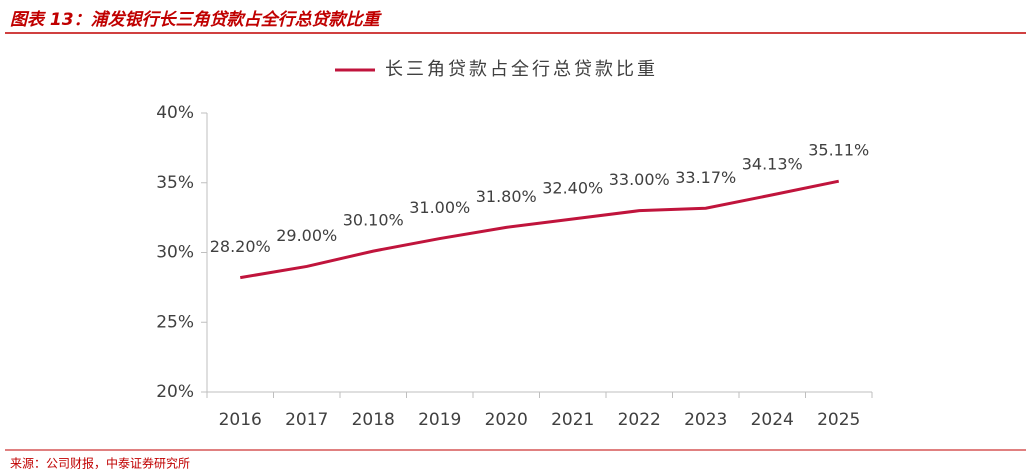 Image resolution: width=1031 pixels, height=475 pixels. What do you see at coordinates (306, 420) in the screenshot?
I see `x-tick-label: 2017` at bounding box center [306, 420].